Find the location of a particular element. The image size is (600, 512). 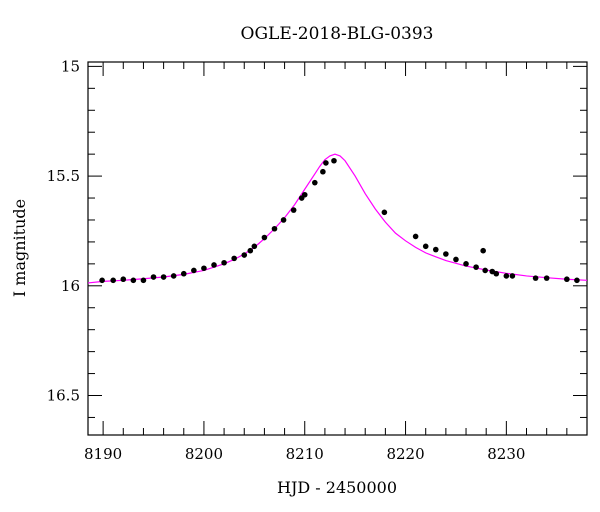

x-axis-label: HJD - 2450000 is located at coordinates (337, 487).